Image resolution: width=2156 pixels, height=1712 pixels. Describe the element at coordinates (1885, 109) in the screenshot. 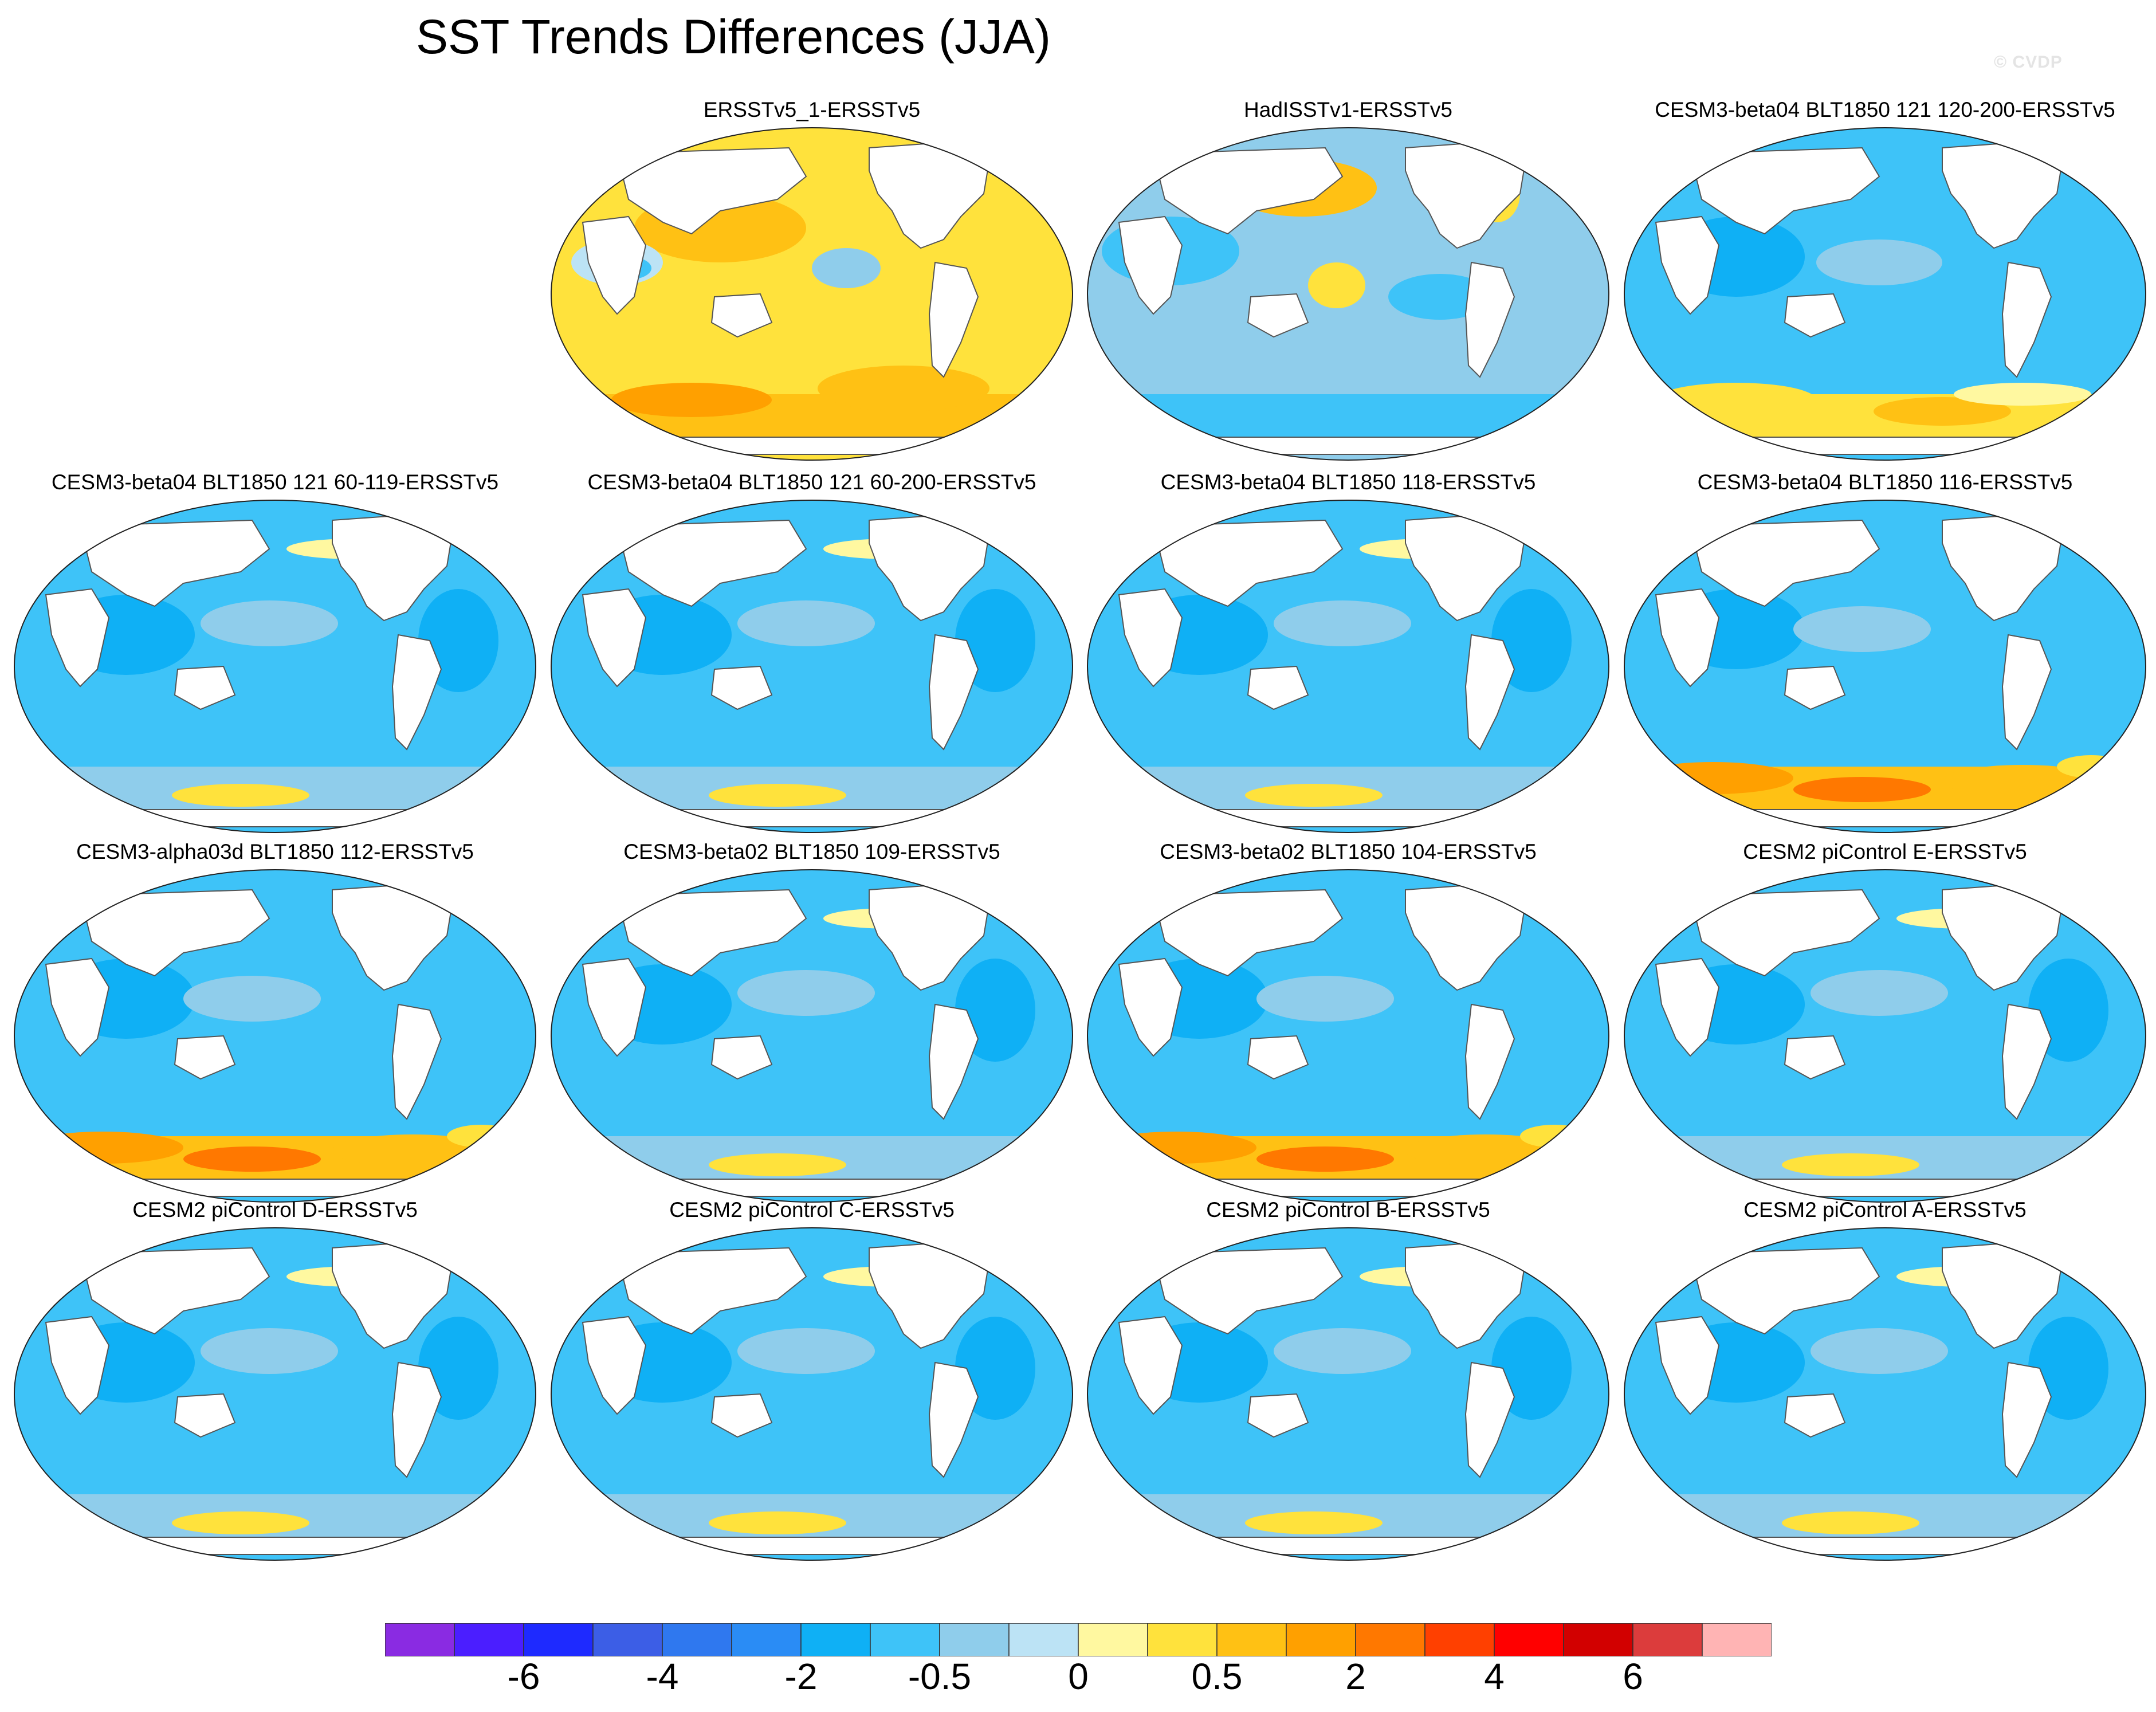

I see `panel-title: CESM3-beta04 BLT1850 121 120-200-ERSSTv5` at that location.